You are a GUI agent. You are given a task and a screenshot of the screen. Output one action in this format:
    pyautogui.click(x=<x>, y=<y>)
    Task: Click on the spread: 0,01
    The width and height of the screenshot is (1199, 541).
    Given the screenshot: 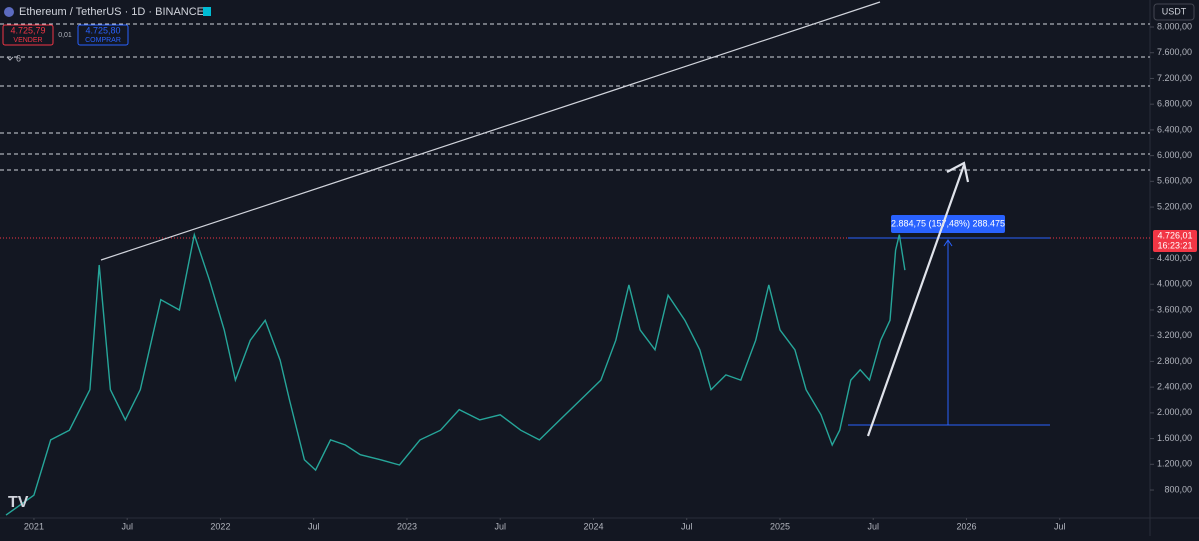 What is the action you would take?
    pyautogui.click(x=65, y=35)
    